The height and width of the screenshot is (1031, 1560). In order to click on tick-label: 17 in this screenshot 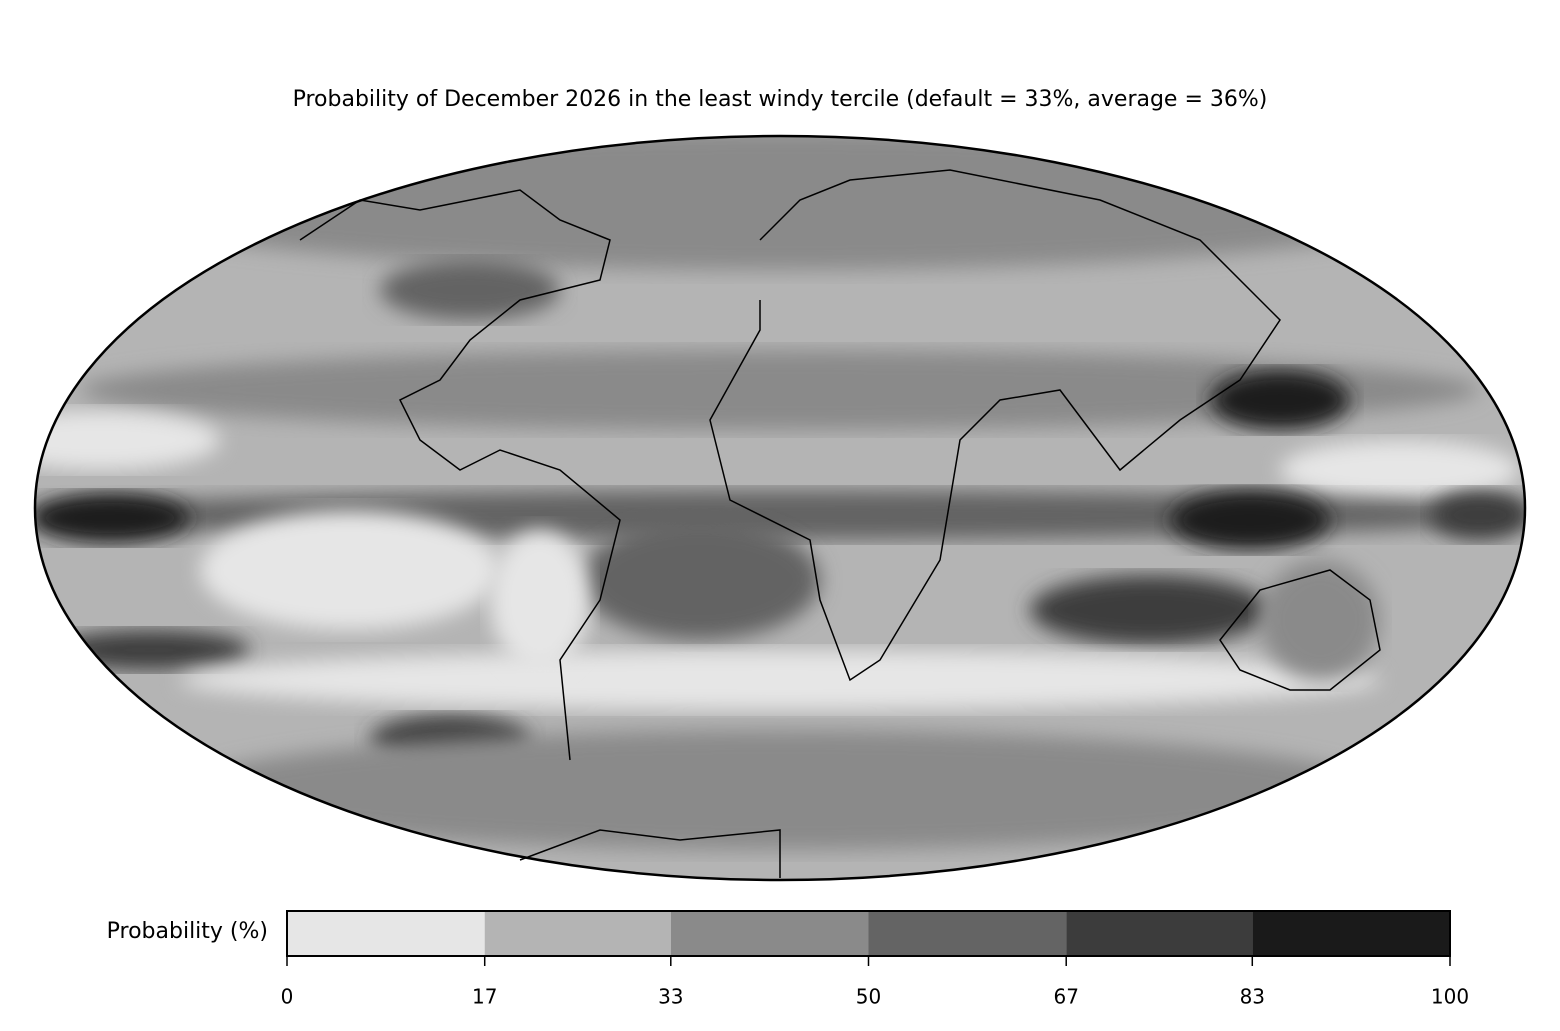, I will do `click(484, 997)`.